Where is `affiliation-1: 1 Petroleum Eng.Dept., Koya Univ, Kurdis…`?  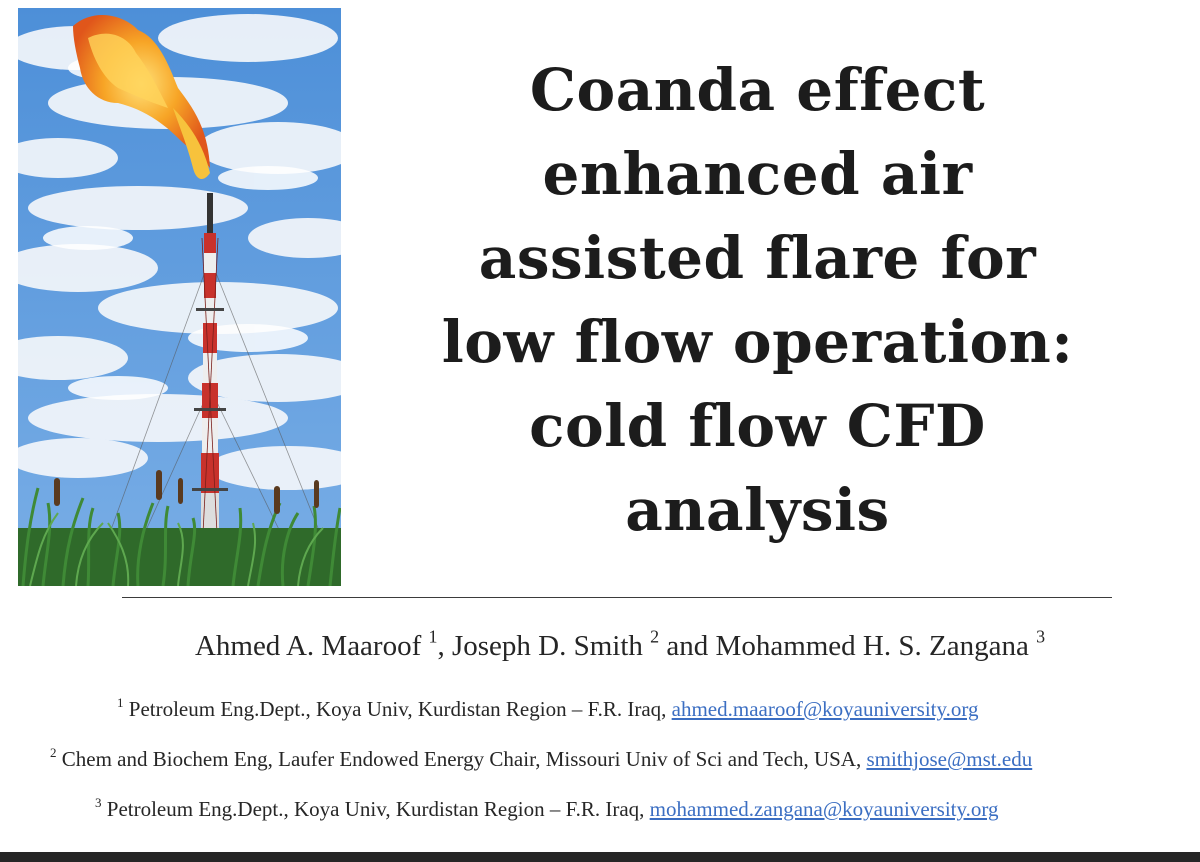 affiliation-1: 1 Petroleum Eng.Dept., Koya Univ, Kurdis… is located at coordinates (548, 708).